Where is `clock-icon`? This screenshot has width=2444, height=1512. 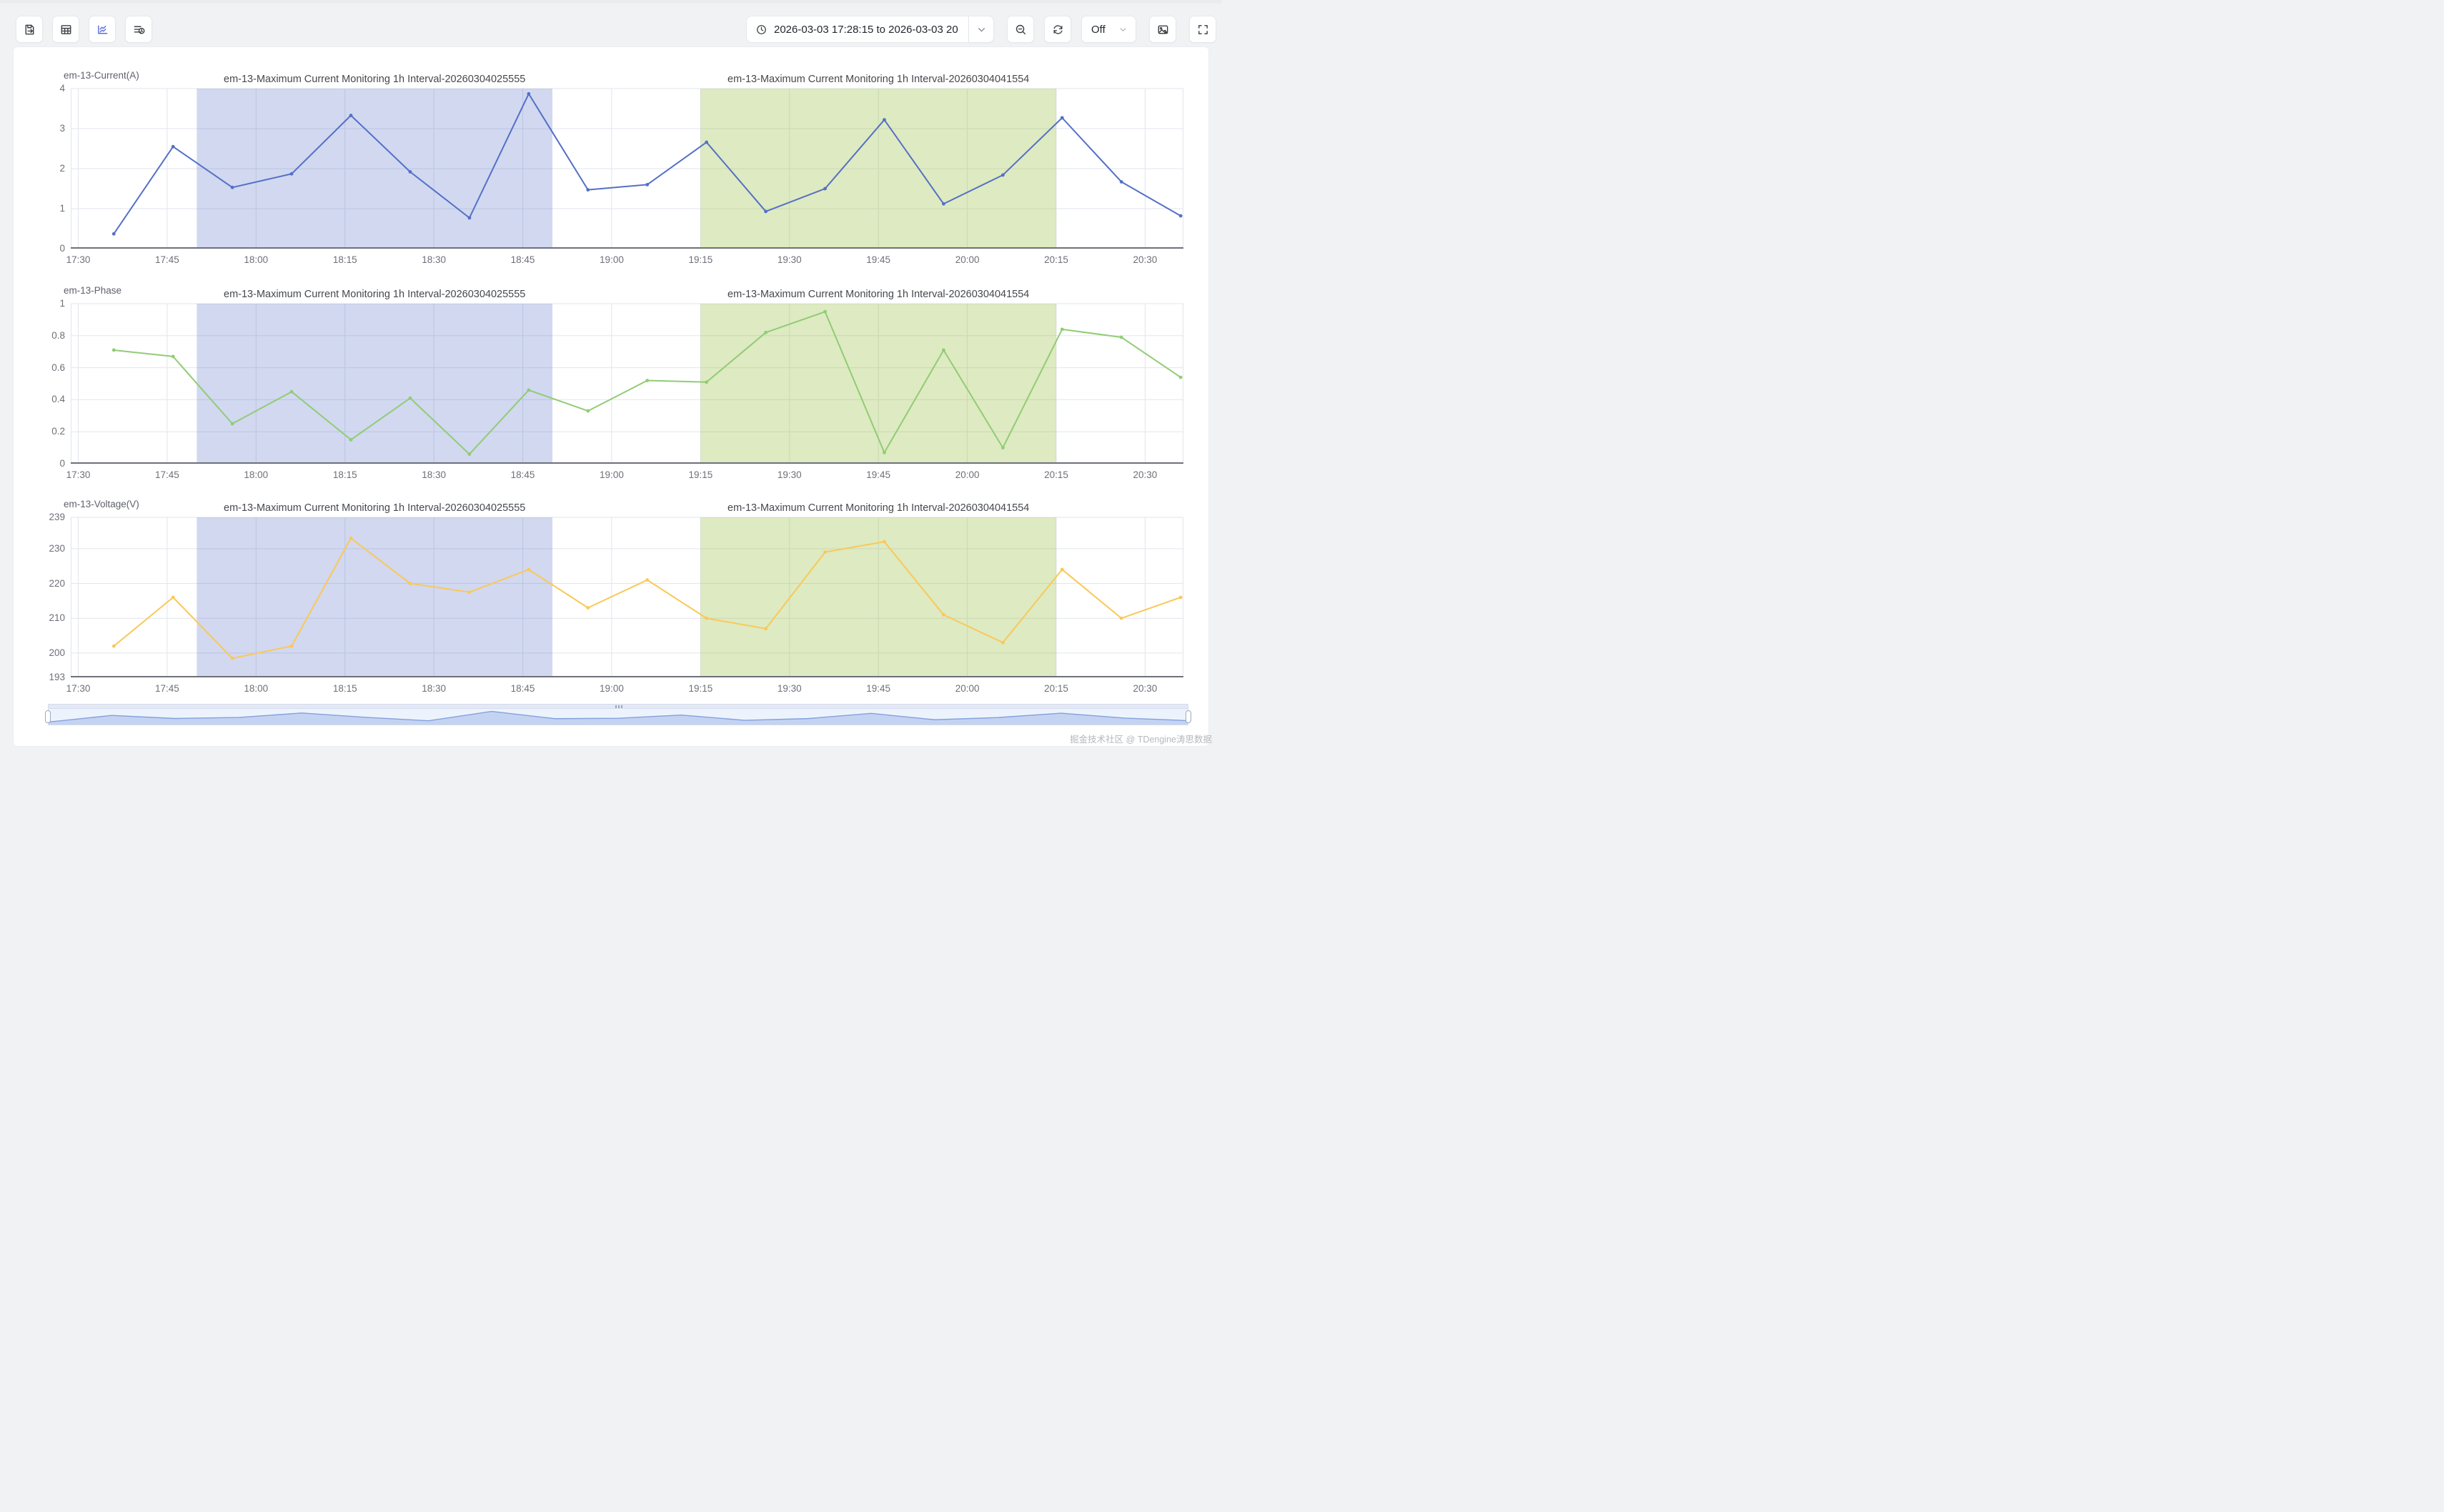
clock-icon is located at coordinates (761, 29).